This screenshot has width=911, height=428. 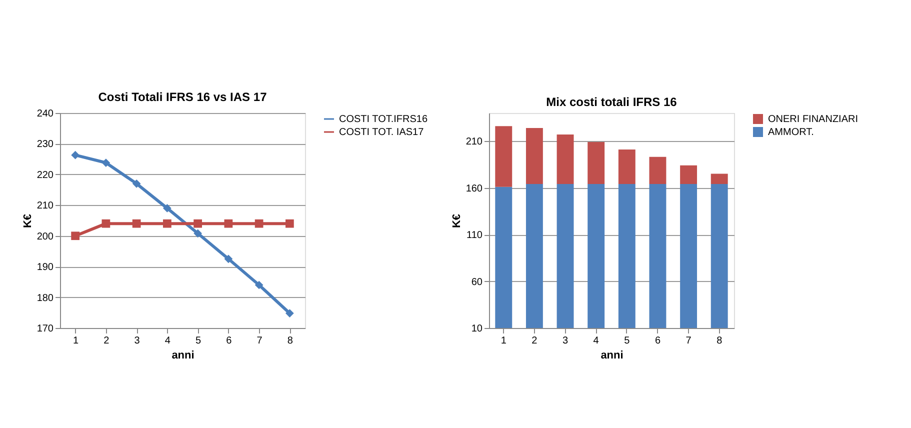 What do you see at coordinates (45, 236) in the screenshot?
I see `y-tick-label: 200` at bounding box center [45, 236].